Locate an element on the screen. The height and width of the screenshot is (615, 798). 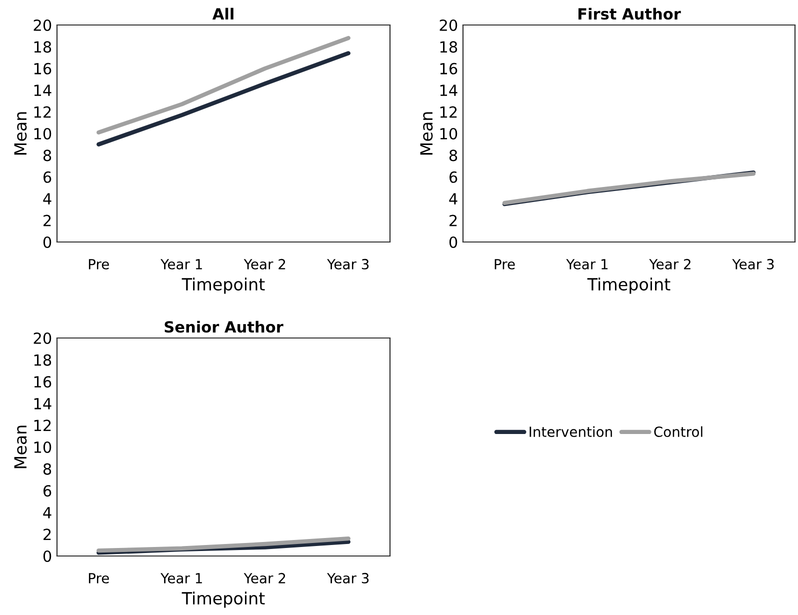
legend-label: Intervention is located at coordinates (571, 432).